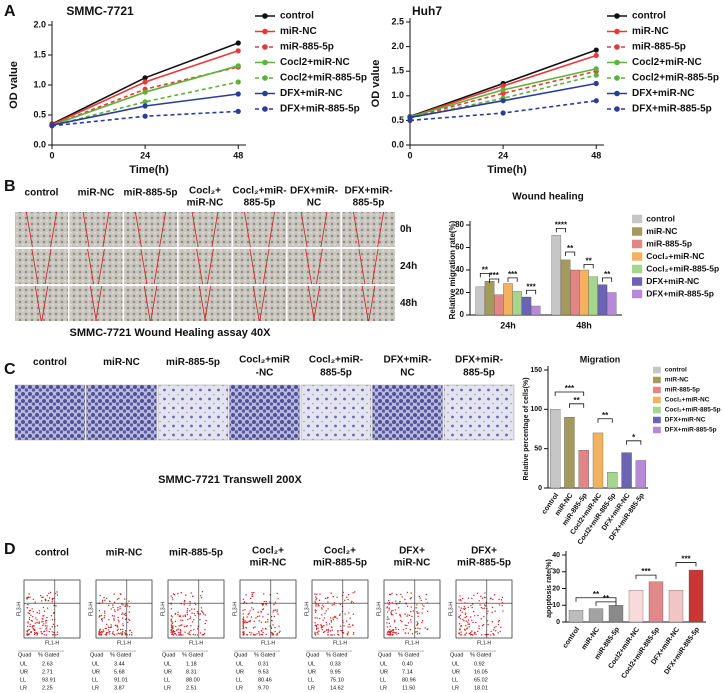 This screenshot has height=693, width=724. Describe the element at coordinates (593, 296) in the screenshot. I see `bar` at that location.